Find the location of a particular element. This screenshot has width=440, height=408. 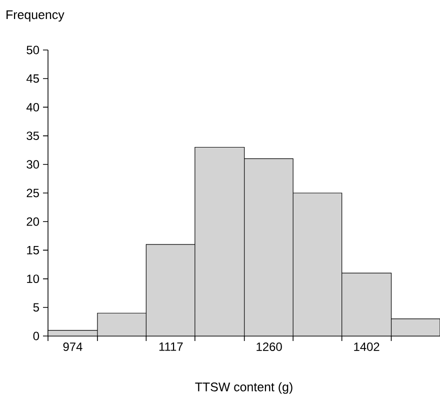

x-tick-label: 1260 is located at coordinates (269, 346).